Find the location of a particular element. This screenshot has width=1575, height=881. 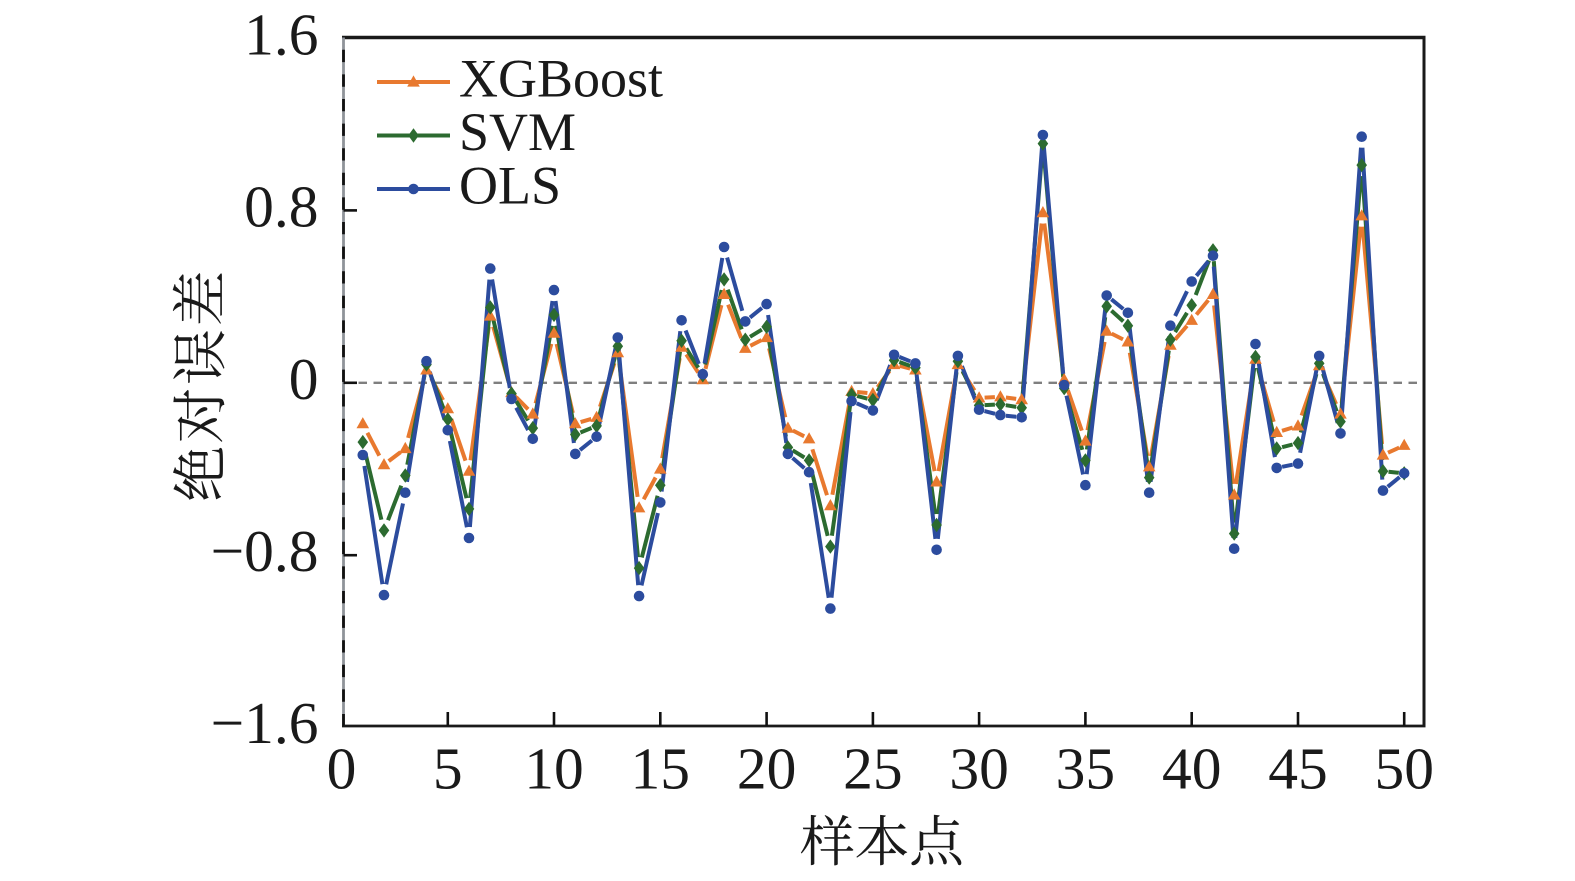

svg-text: 1.6 is located at coordinates (281, 35).